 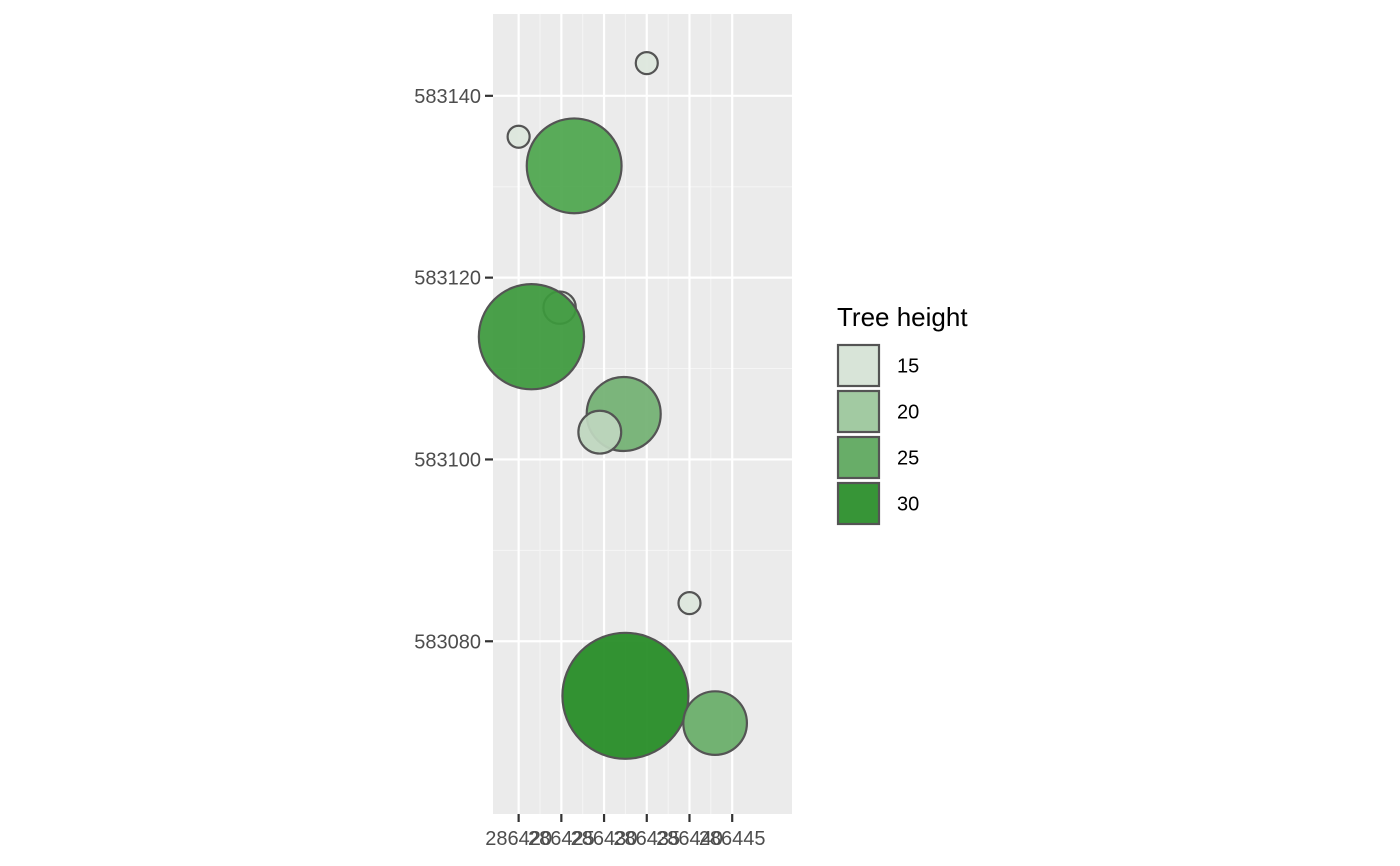 I want to click on legend-title: Tree height, so click(x=902, y=317).